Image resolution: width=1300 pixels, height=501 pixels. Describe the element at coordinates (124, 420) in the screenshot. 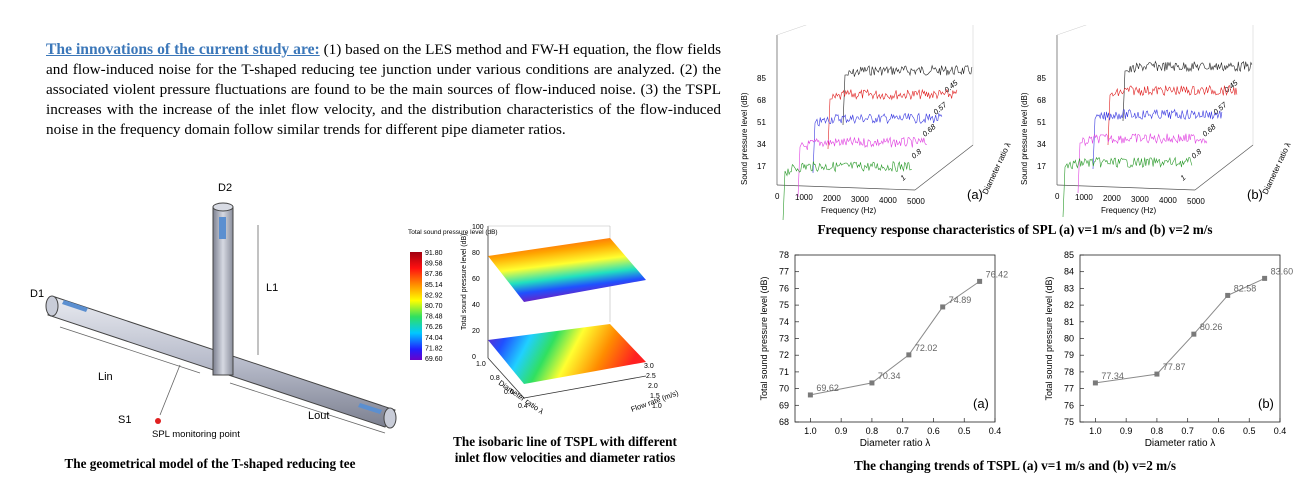

I see `label-s1: S1` at that location.